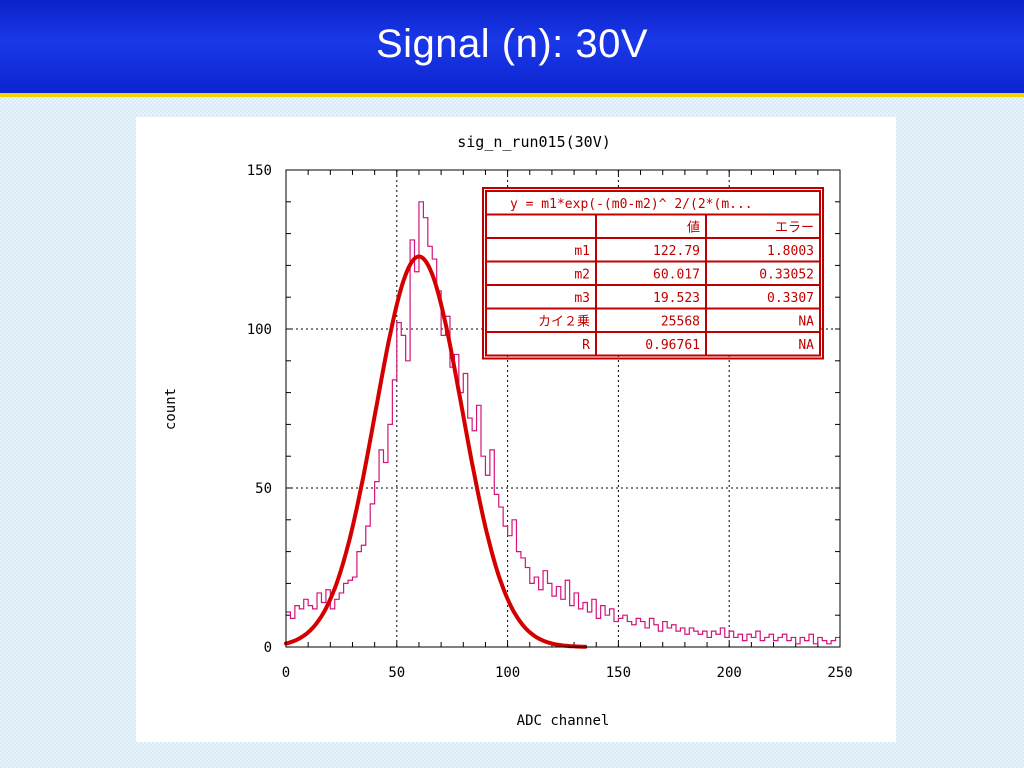 The height and width of the screenshot is (768, 1024). I want to click on y-tick-label: 100, so click(259, 330).